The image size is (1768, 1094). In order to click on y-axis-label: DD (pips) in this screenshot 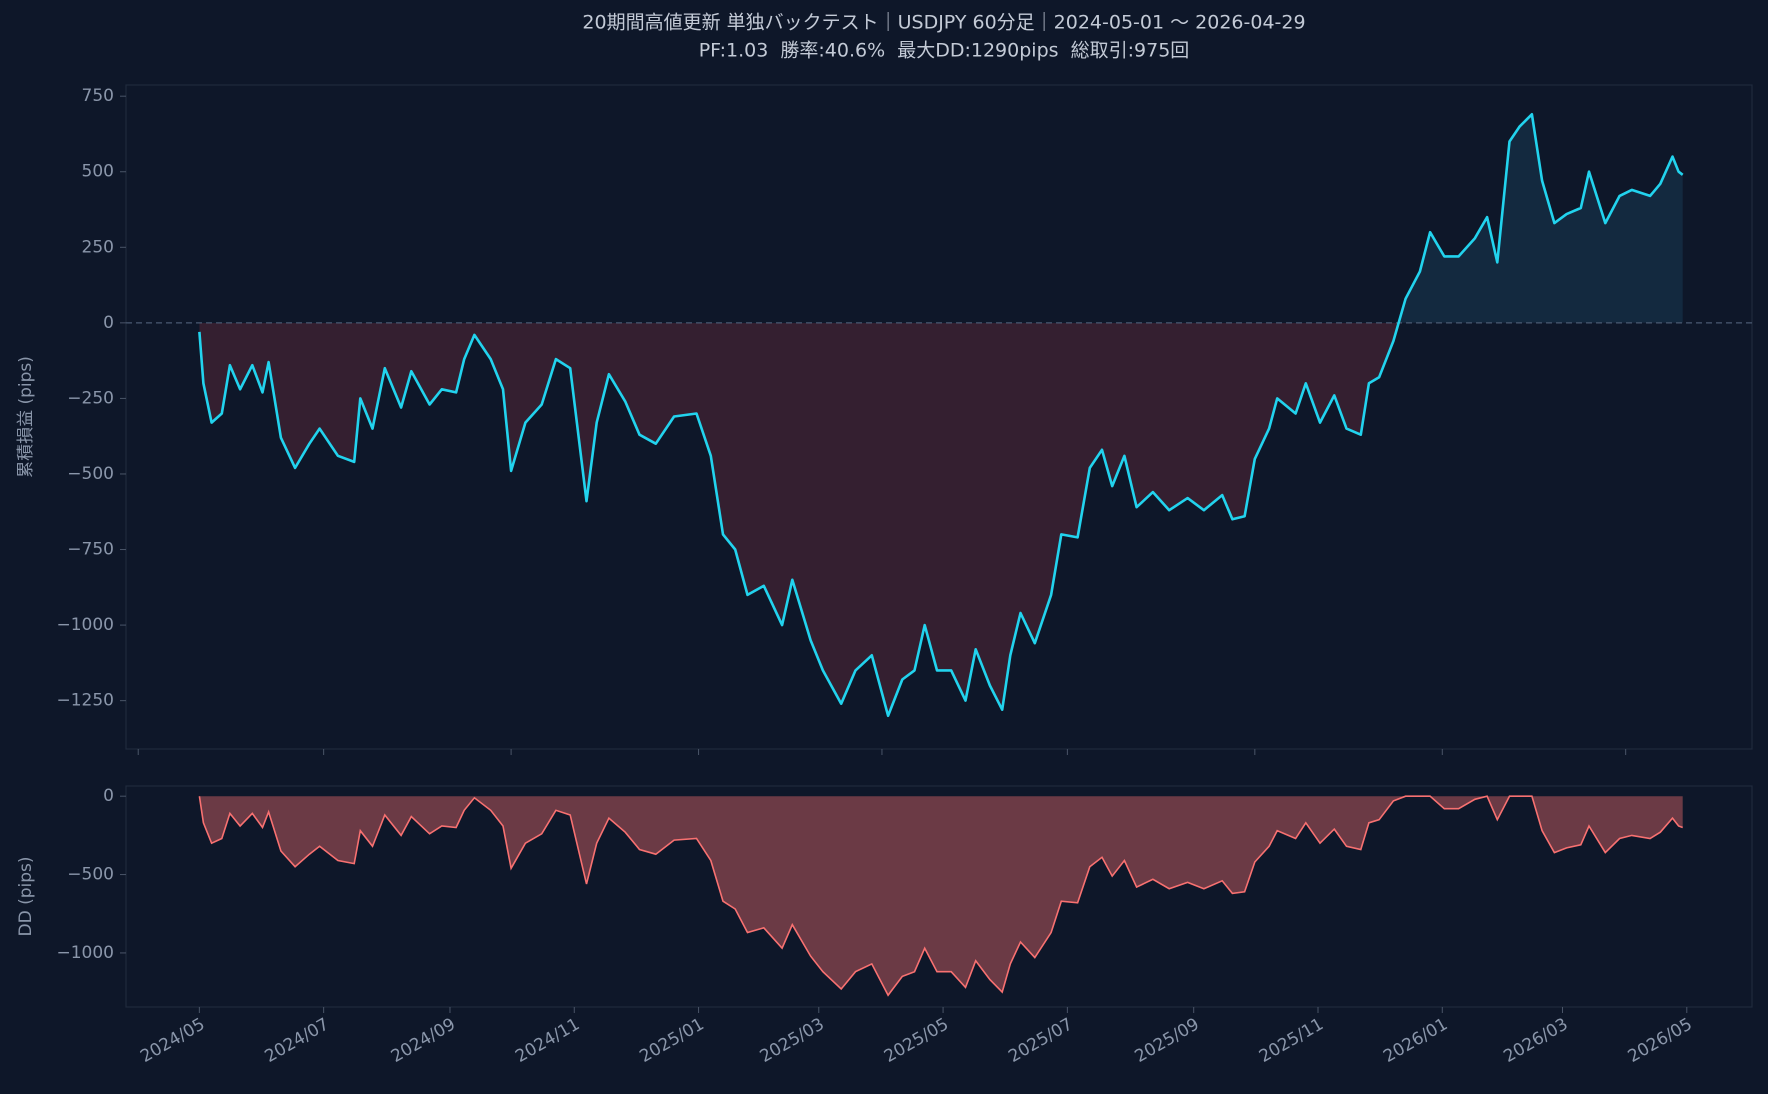, I will do `click(26, 896)`.